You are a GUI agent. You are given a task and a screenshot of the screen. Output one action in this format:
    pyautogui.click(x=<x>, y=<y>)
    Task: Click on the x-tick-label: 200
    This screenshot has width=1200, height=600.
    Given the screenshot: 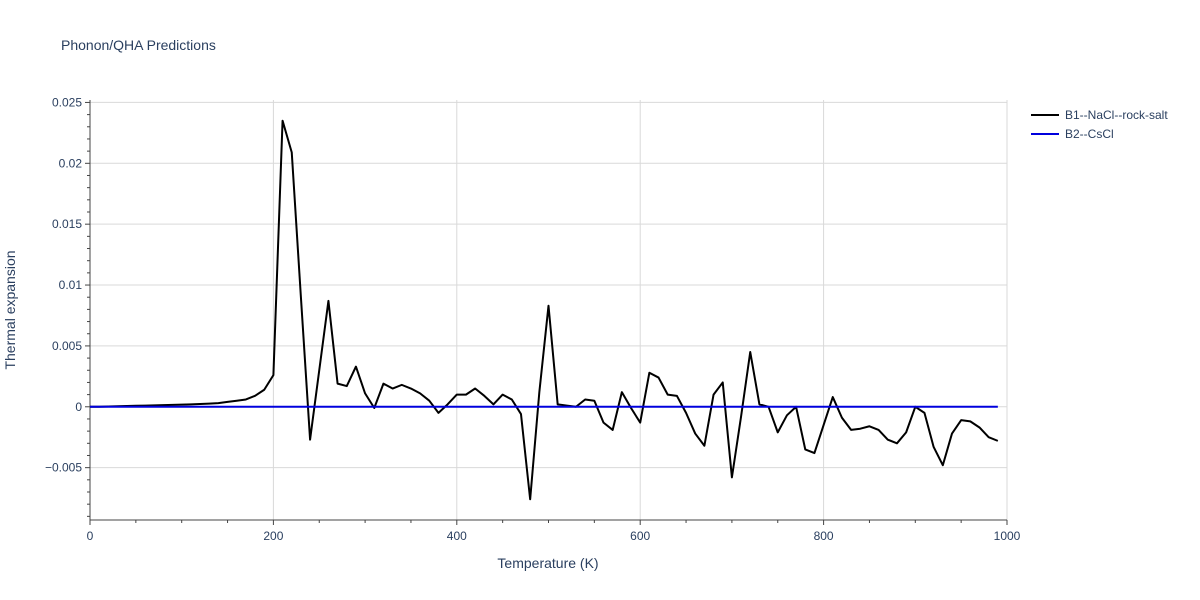 What is the action you would take?
    pyautogui.click(x=273, y=536)
    